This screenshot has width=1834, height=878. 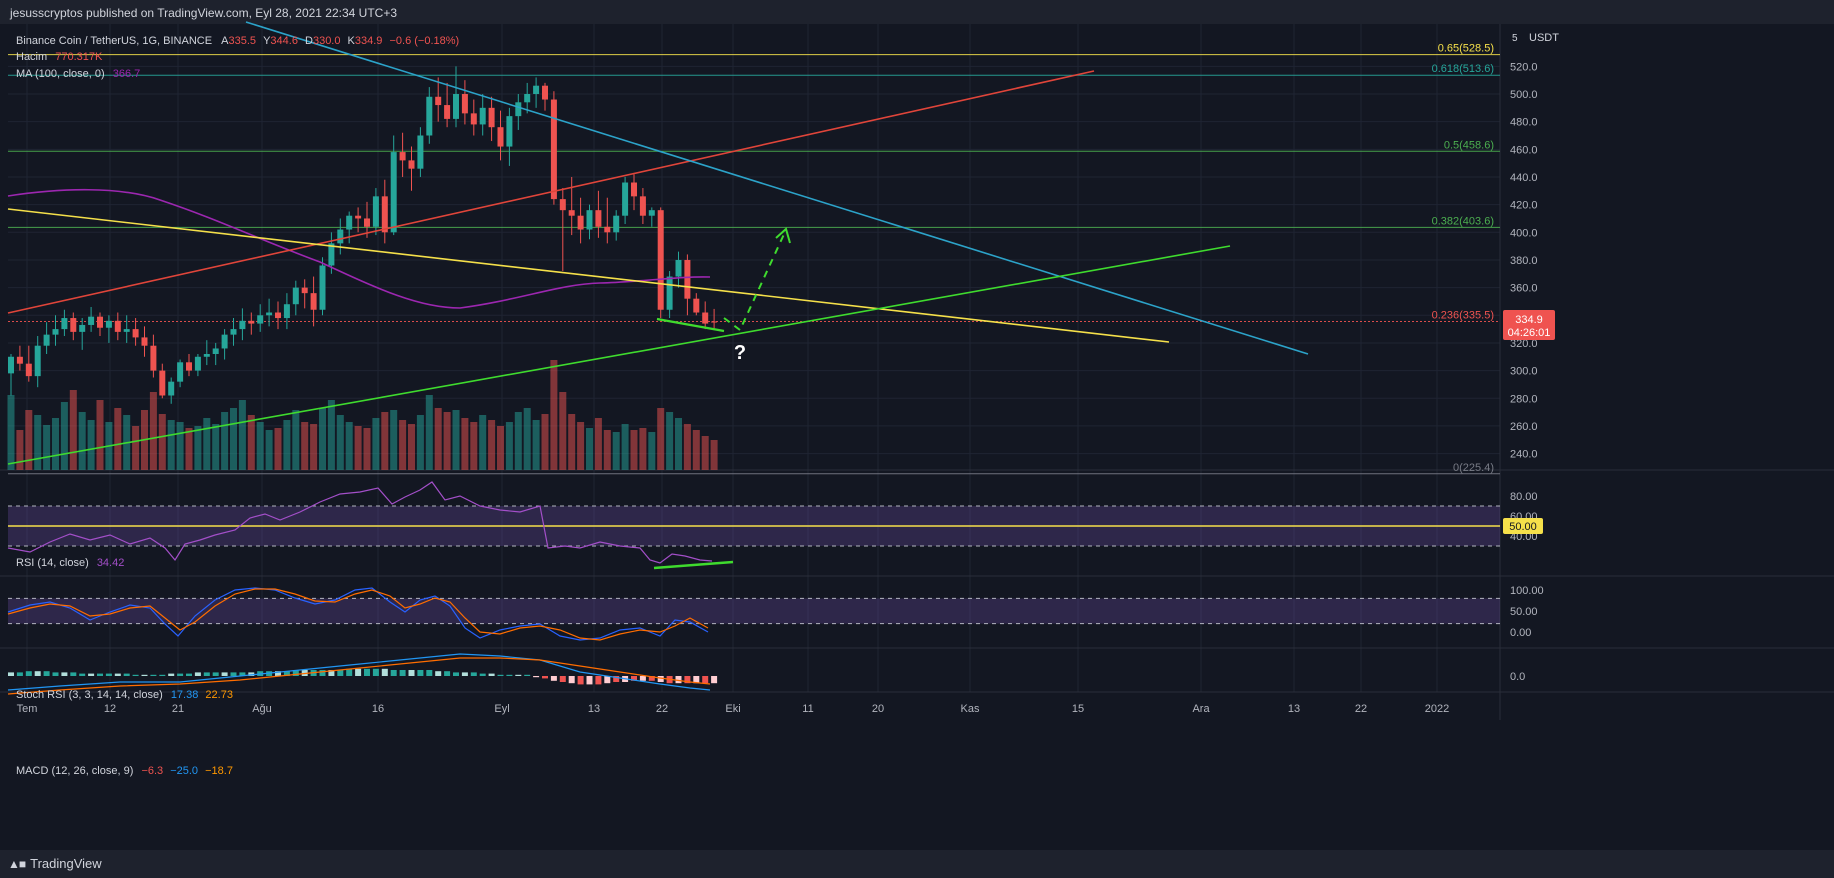 I want to click on macd-hist-value: −6.3, so click(x=152, y=771).